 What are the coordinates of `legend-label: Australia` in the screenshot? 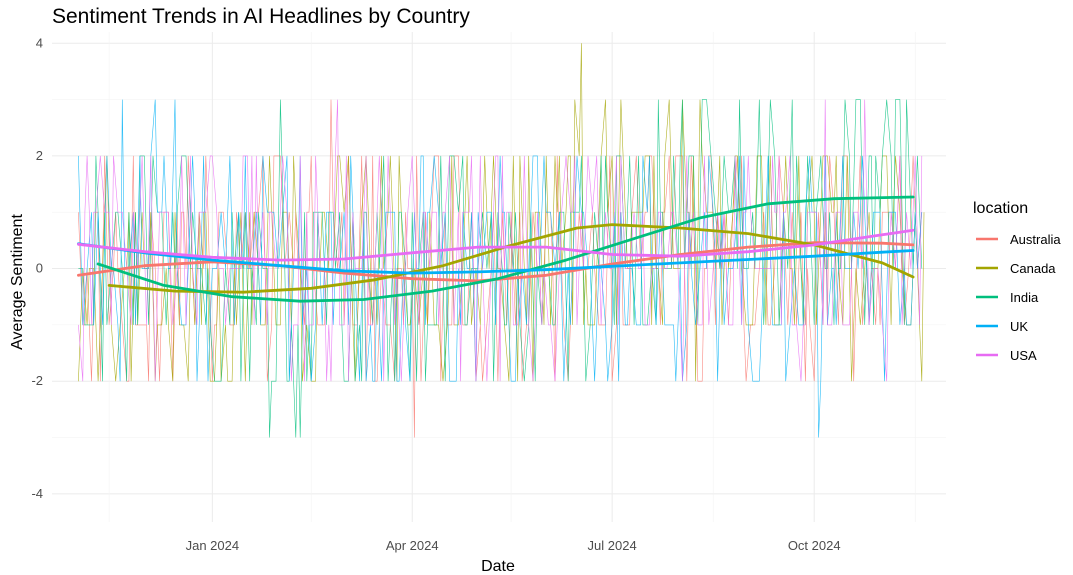 It's located at (1035, 239).